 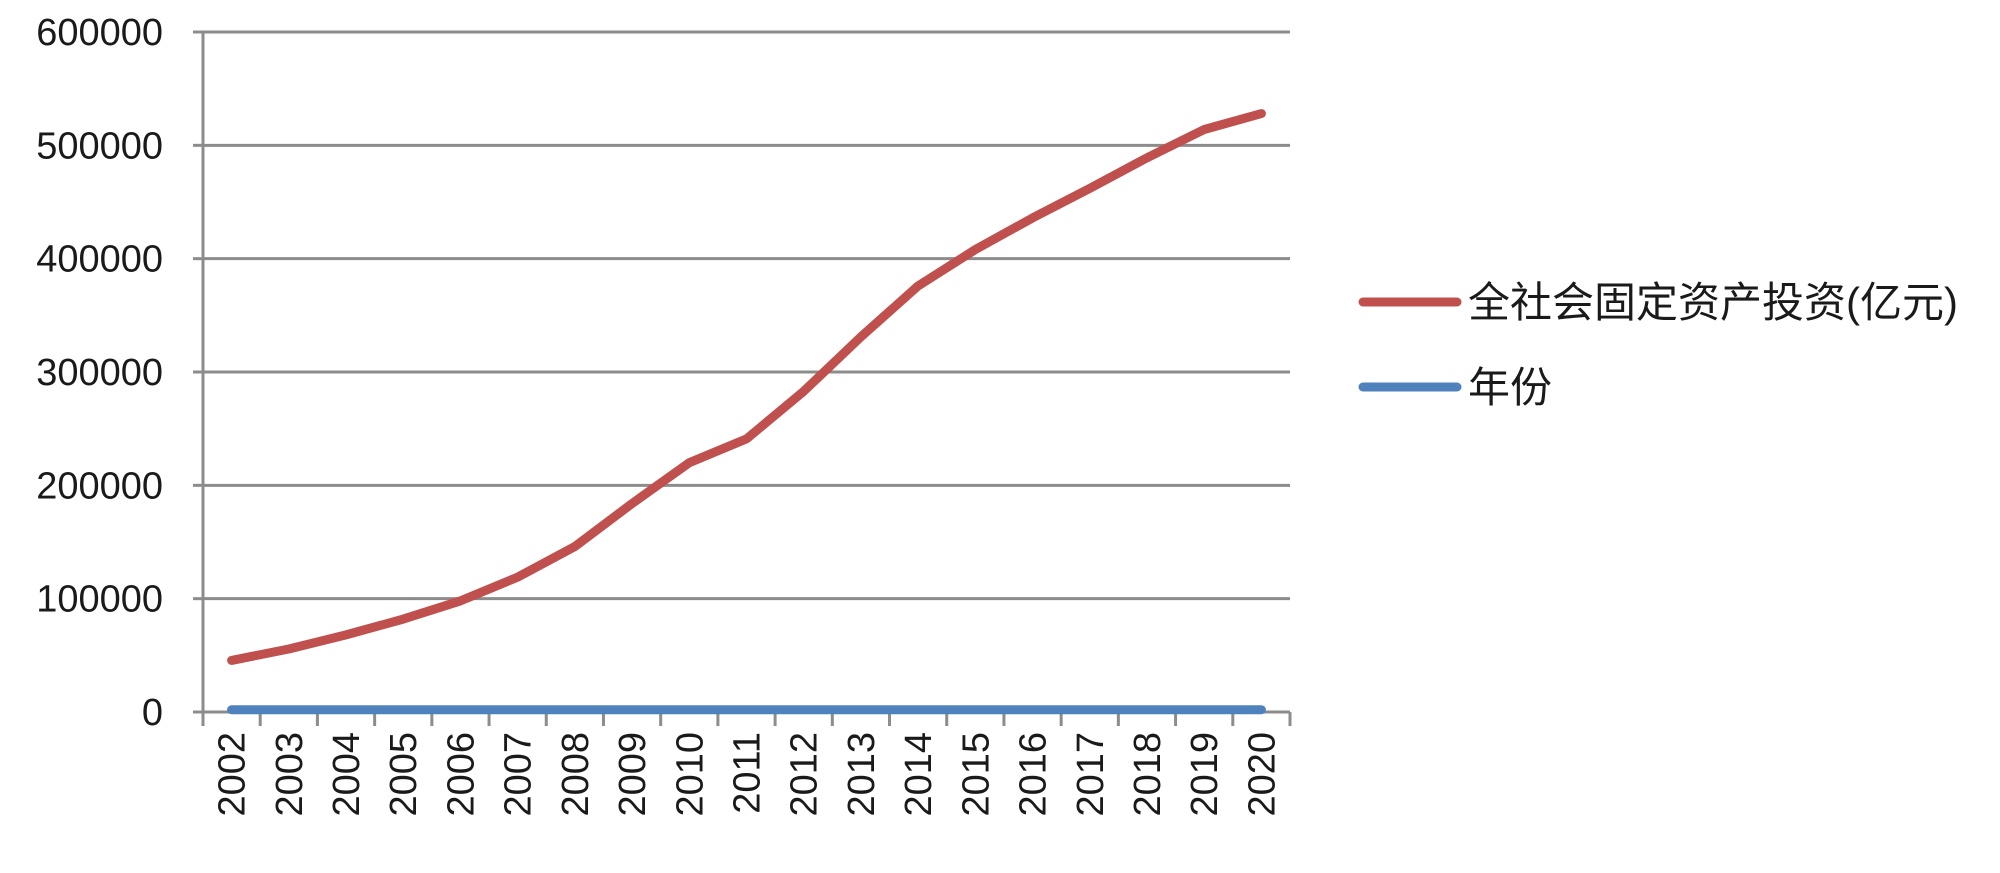 What do you see at coordinates (99, 600) in the screenshot?
I see `y-tick-label: 100000` at bounding box center [99, 600].